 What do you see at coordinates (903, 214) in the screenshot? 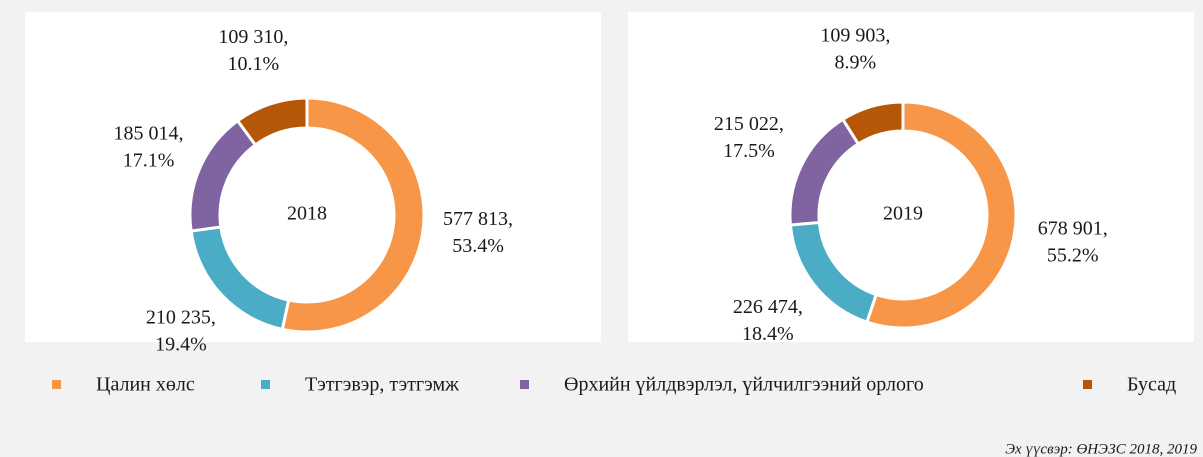
I see `chart-title: 2019` at bounding box center [903, 214].